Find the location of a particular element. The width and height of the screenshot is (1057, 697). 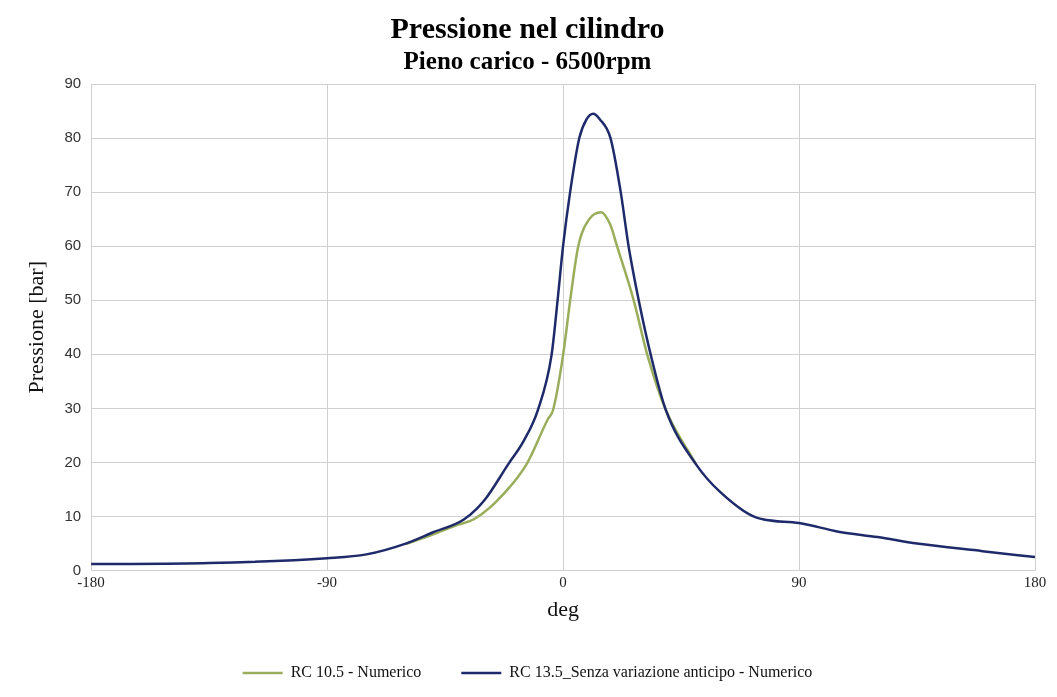

y-tick-label: 40 is located at coordinates (73, 353).